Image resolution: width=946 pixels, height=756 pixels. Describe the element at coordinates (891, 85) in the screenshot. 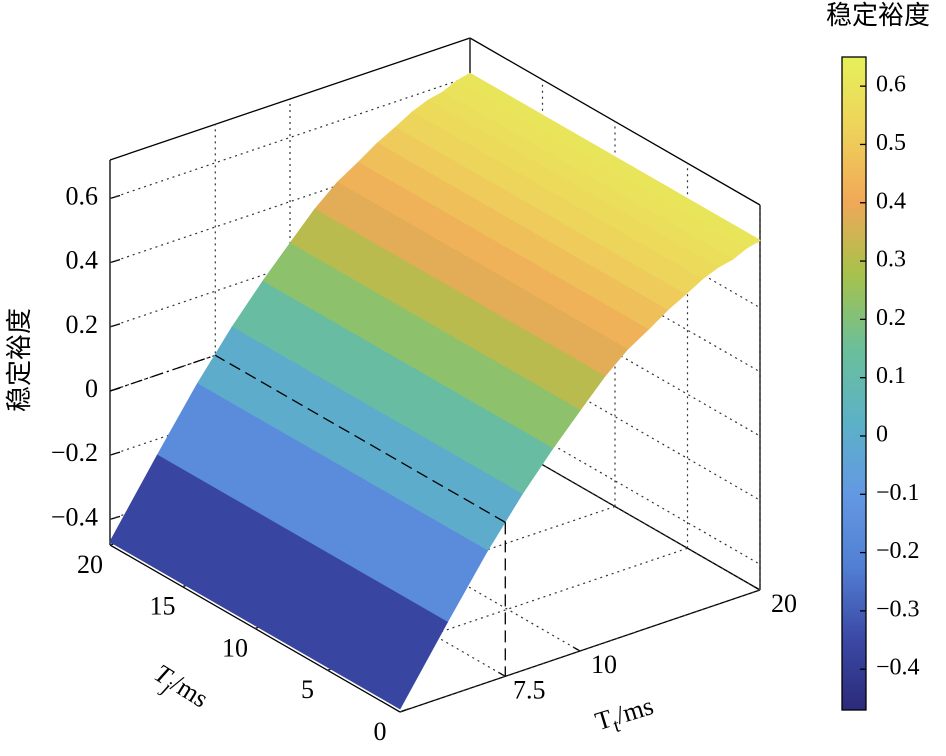

I see `colorbar-tick-label: 0.6` at that location.